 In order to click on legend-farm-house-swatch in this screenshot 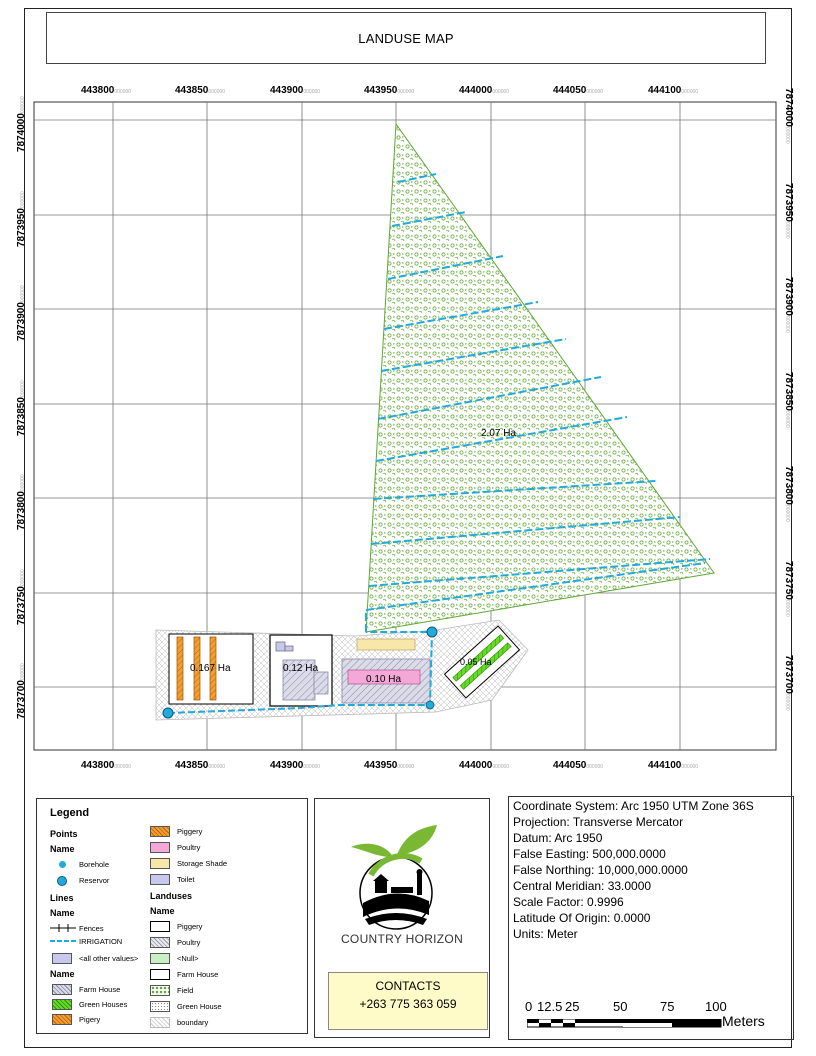, I will do `click(62, 989)`.